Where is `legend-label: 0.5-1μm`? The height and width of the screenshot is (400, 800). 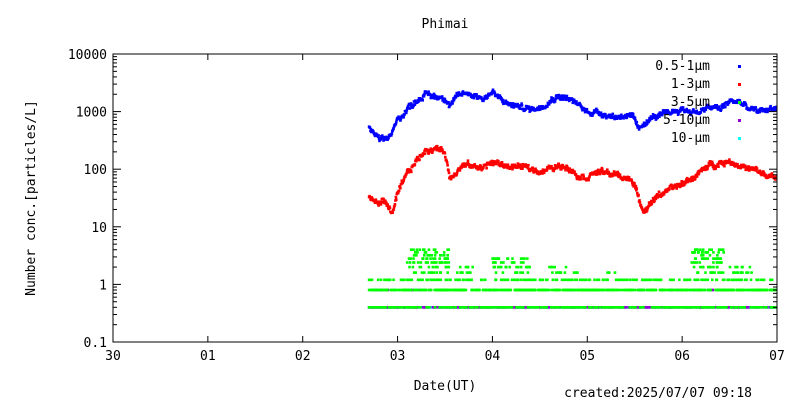
legend-label: 0.5-1μm is located at coordinates (682, 66).